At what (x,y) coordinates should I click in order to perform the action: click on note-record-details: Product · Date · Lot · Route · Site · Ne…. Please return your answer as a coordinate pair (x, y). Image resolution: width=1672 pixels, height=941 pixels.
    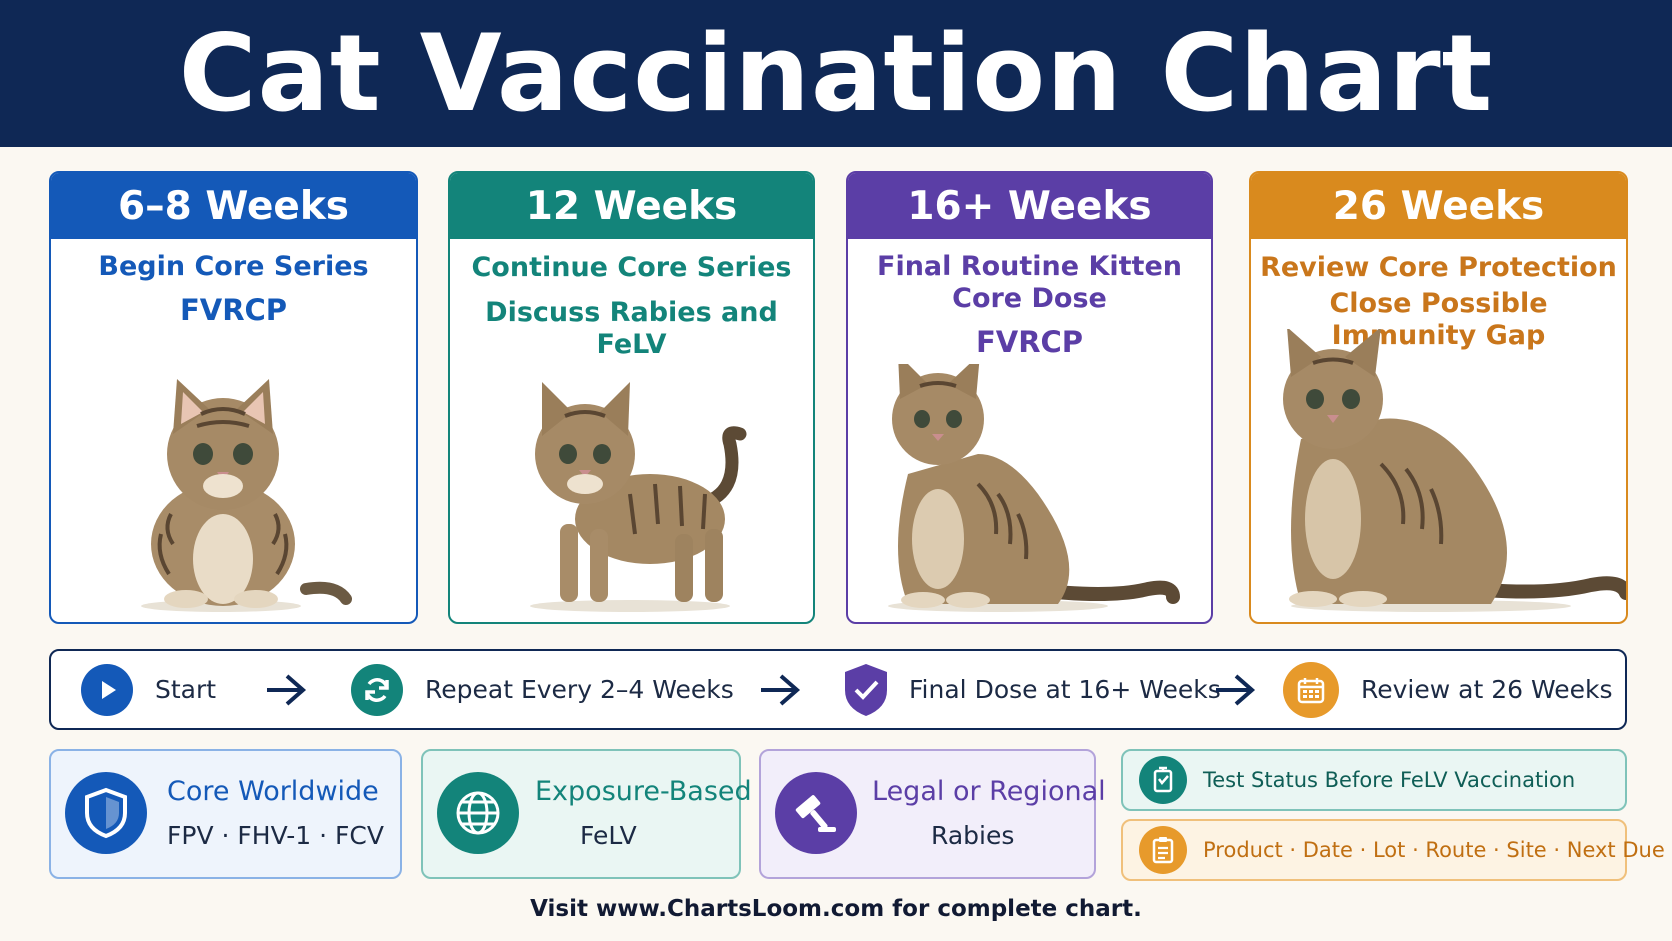
    Looking at the image, I should click on (1393, 850).